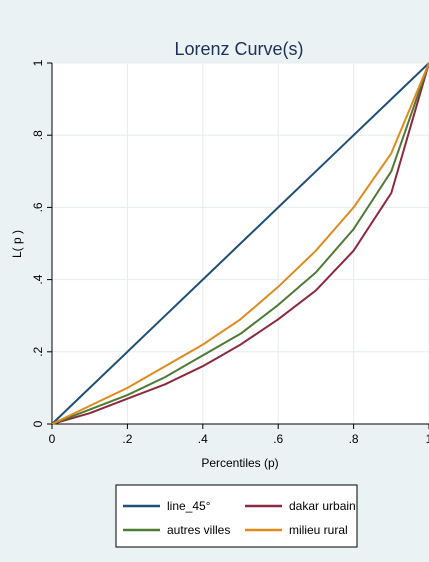 Image resolution: width=429 pixels, height=562 pixels. Describe the element at coordinates (189, 506) in the screenshot. I see `legend-label: line_45°` at that location.